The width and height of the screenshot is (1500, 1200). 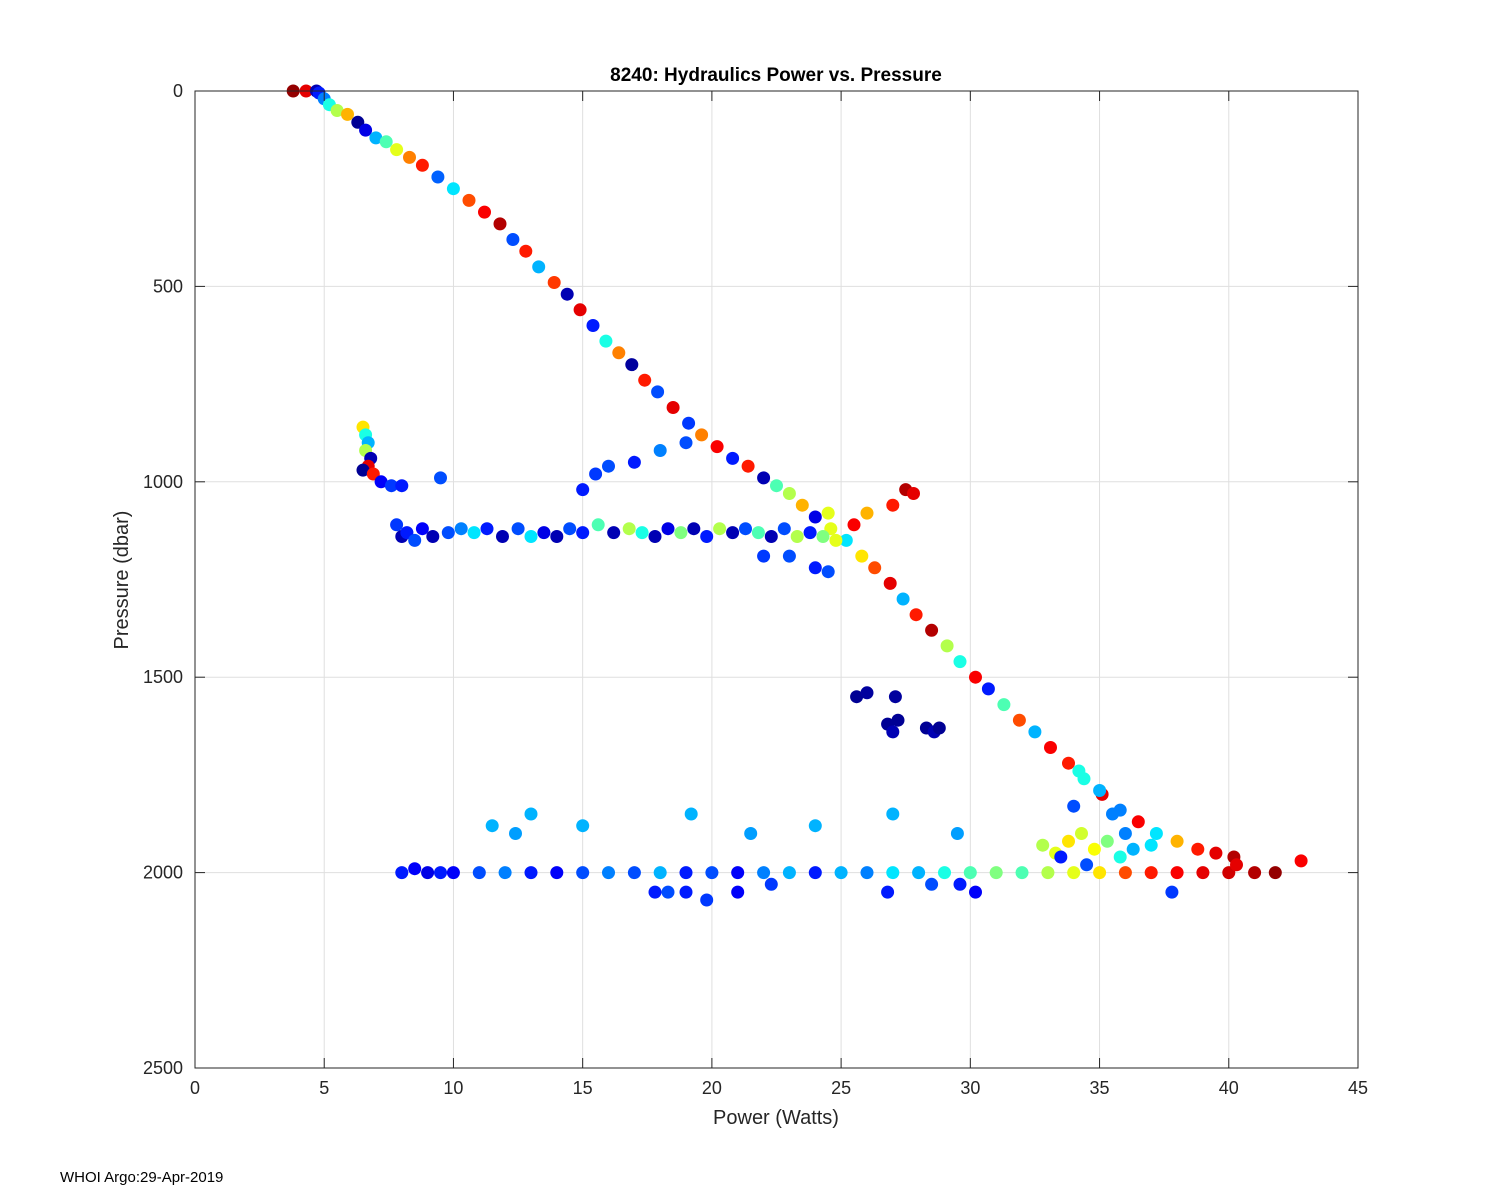 I want to click on y-tick-label: 500, so click(x=168, y=286).